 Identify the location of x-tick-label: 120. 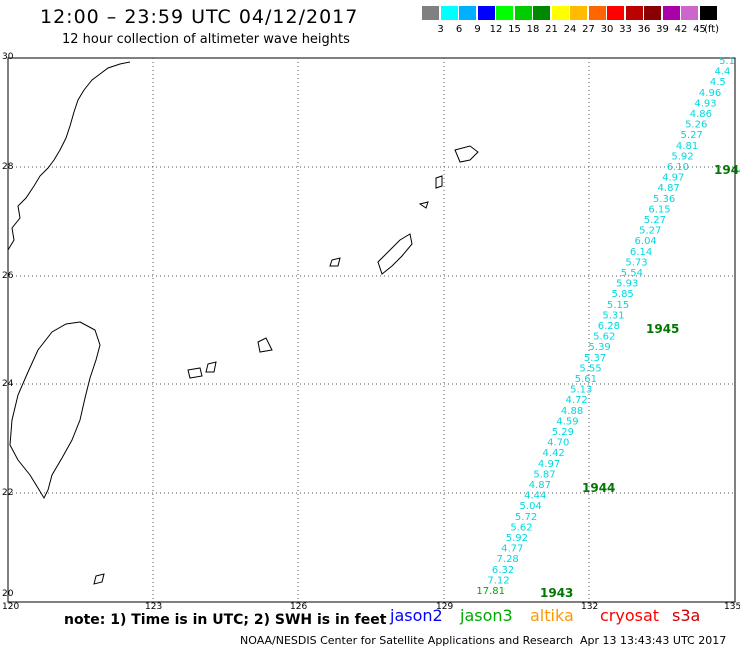
(11, 607).